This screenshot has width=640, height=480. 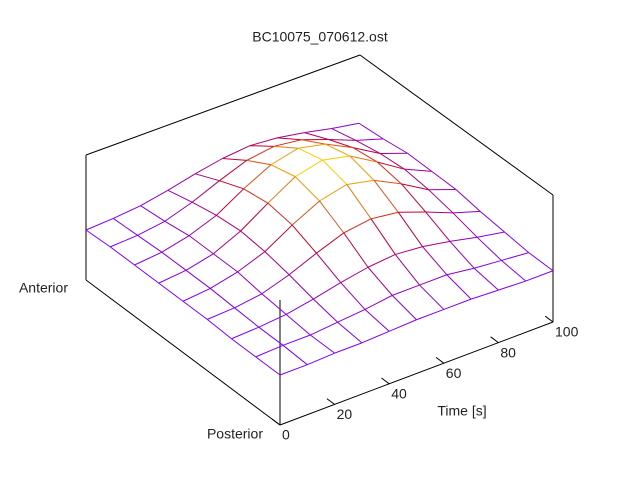 I want to click on x-axis-label: Time [s], so click(x=461, y=411).